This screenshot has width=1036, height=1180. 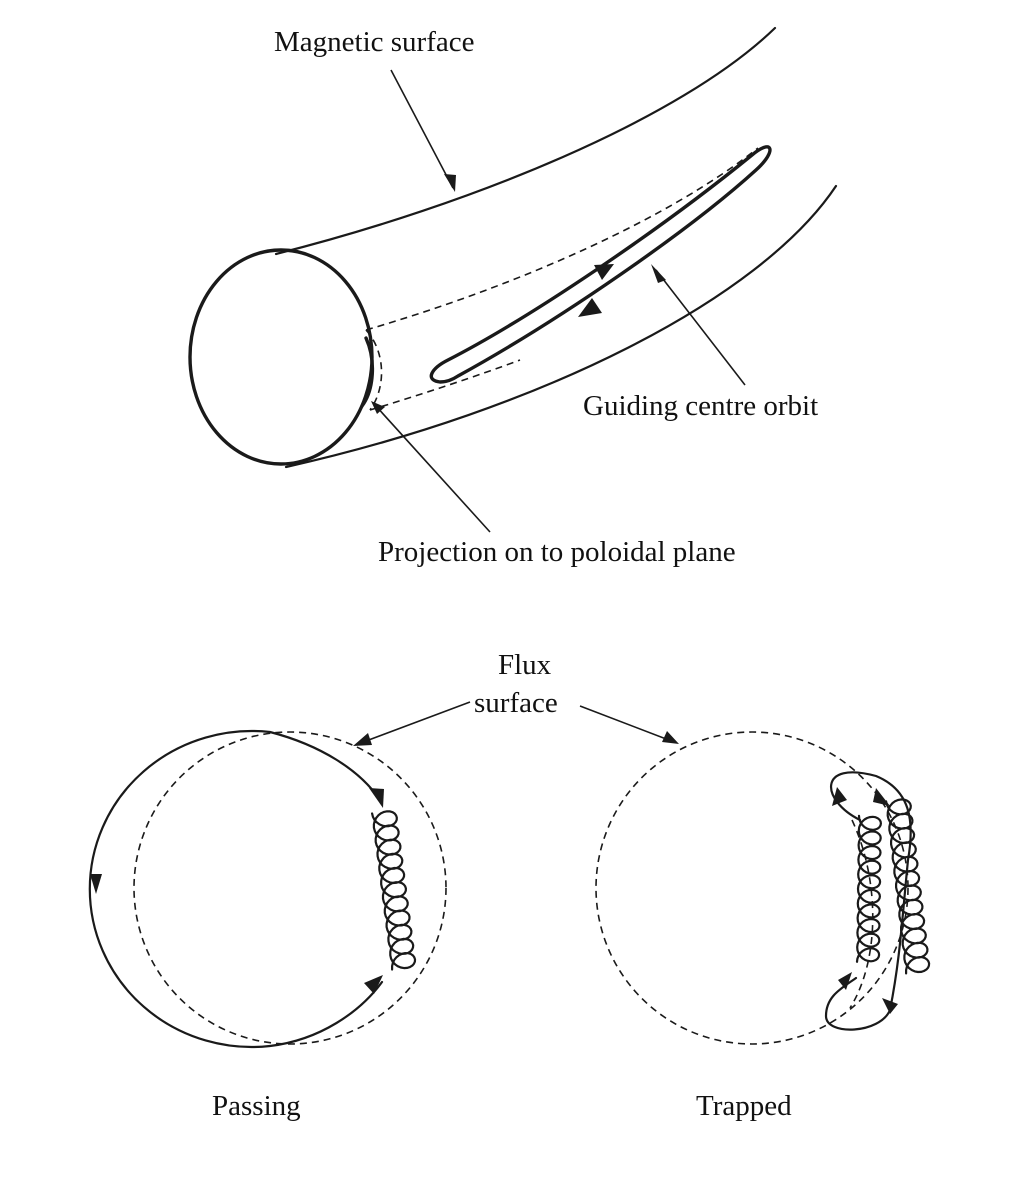 I want to click on trapped-gyro-helix-inner, so click(x=868, y=888).